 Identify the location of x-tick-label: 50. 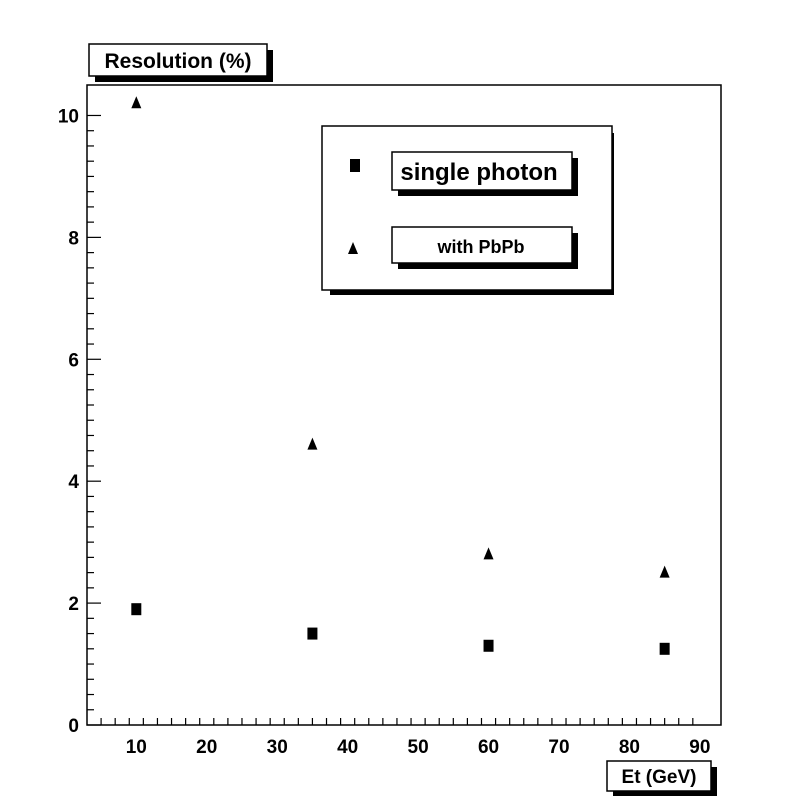
(418, 747).